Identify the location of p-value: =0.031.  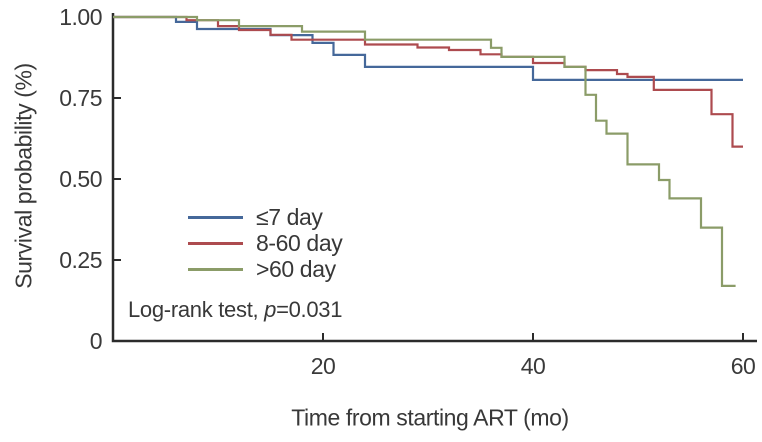
(309, 309).